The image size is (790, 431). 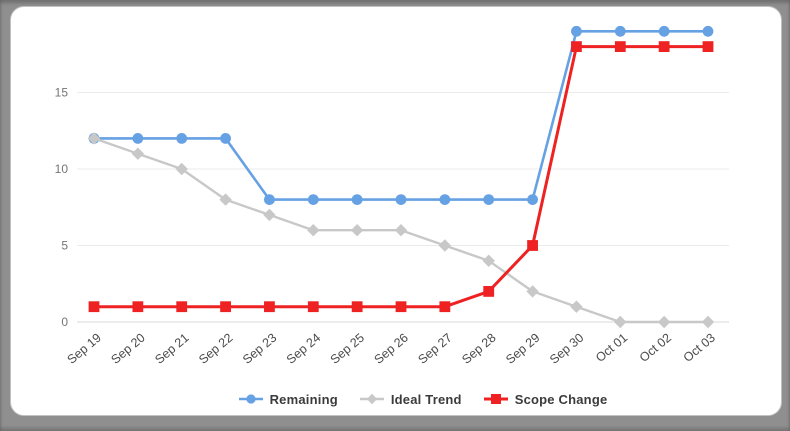 What do you see at coordinates (495, 399) in the screenshot?
I see `scope-change-legend-marker-icon` at bounding box center [495, 399].